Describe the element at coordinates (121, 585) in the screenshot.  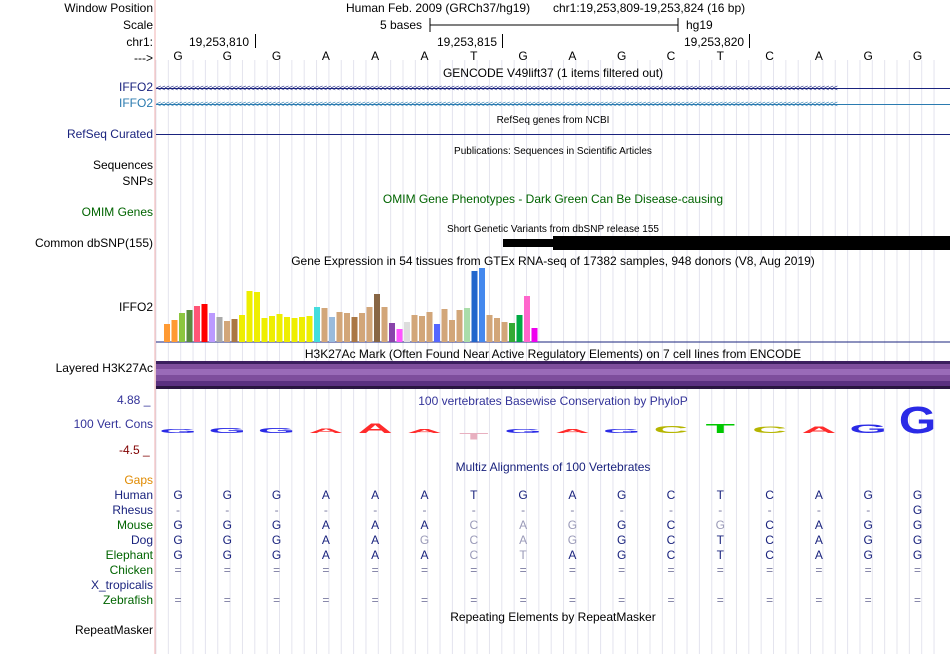
I see `multiz-species-label: X_tropicalis` at that location.